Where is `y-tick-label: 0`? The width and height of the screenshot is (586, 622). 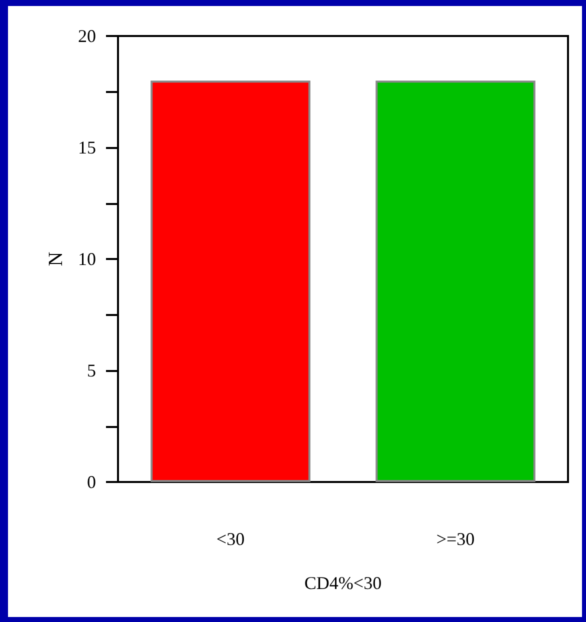 y-tick-label: 0 is located at coordinates (91, 482).